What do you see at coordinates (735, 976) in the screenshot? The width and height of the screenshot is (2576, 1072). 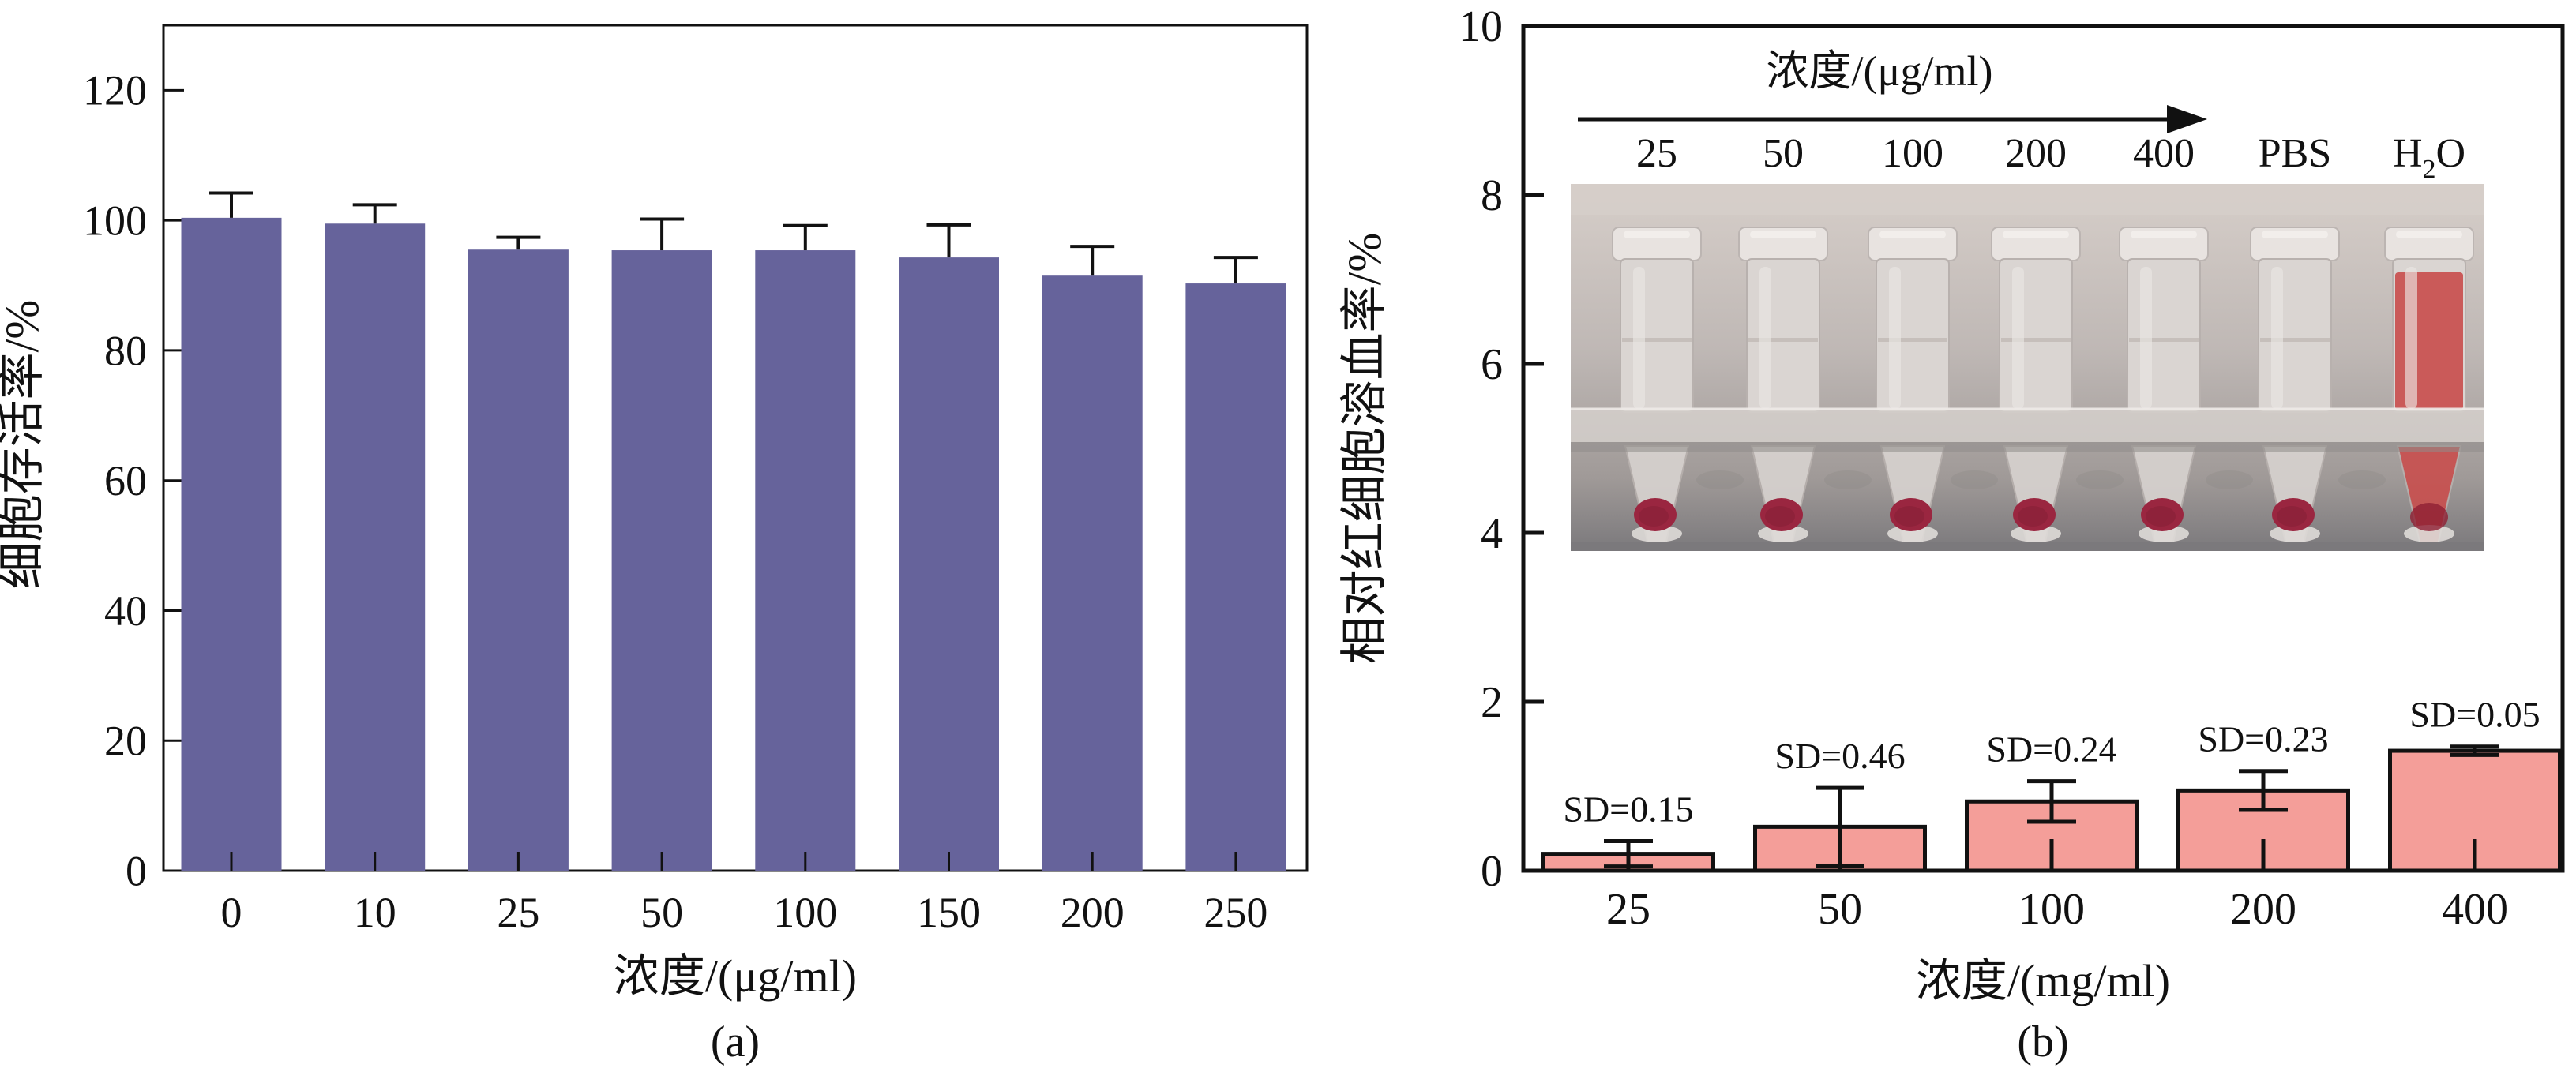 I see `x-axis-title: 浓度/(μg/ml)` at bounding box center [735, 976].